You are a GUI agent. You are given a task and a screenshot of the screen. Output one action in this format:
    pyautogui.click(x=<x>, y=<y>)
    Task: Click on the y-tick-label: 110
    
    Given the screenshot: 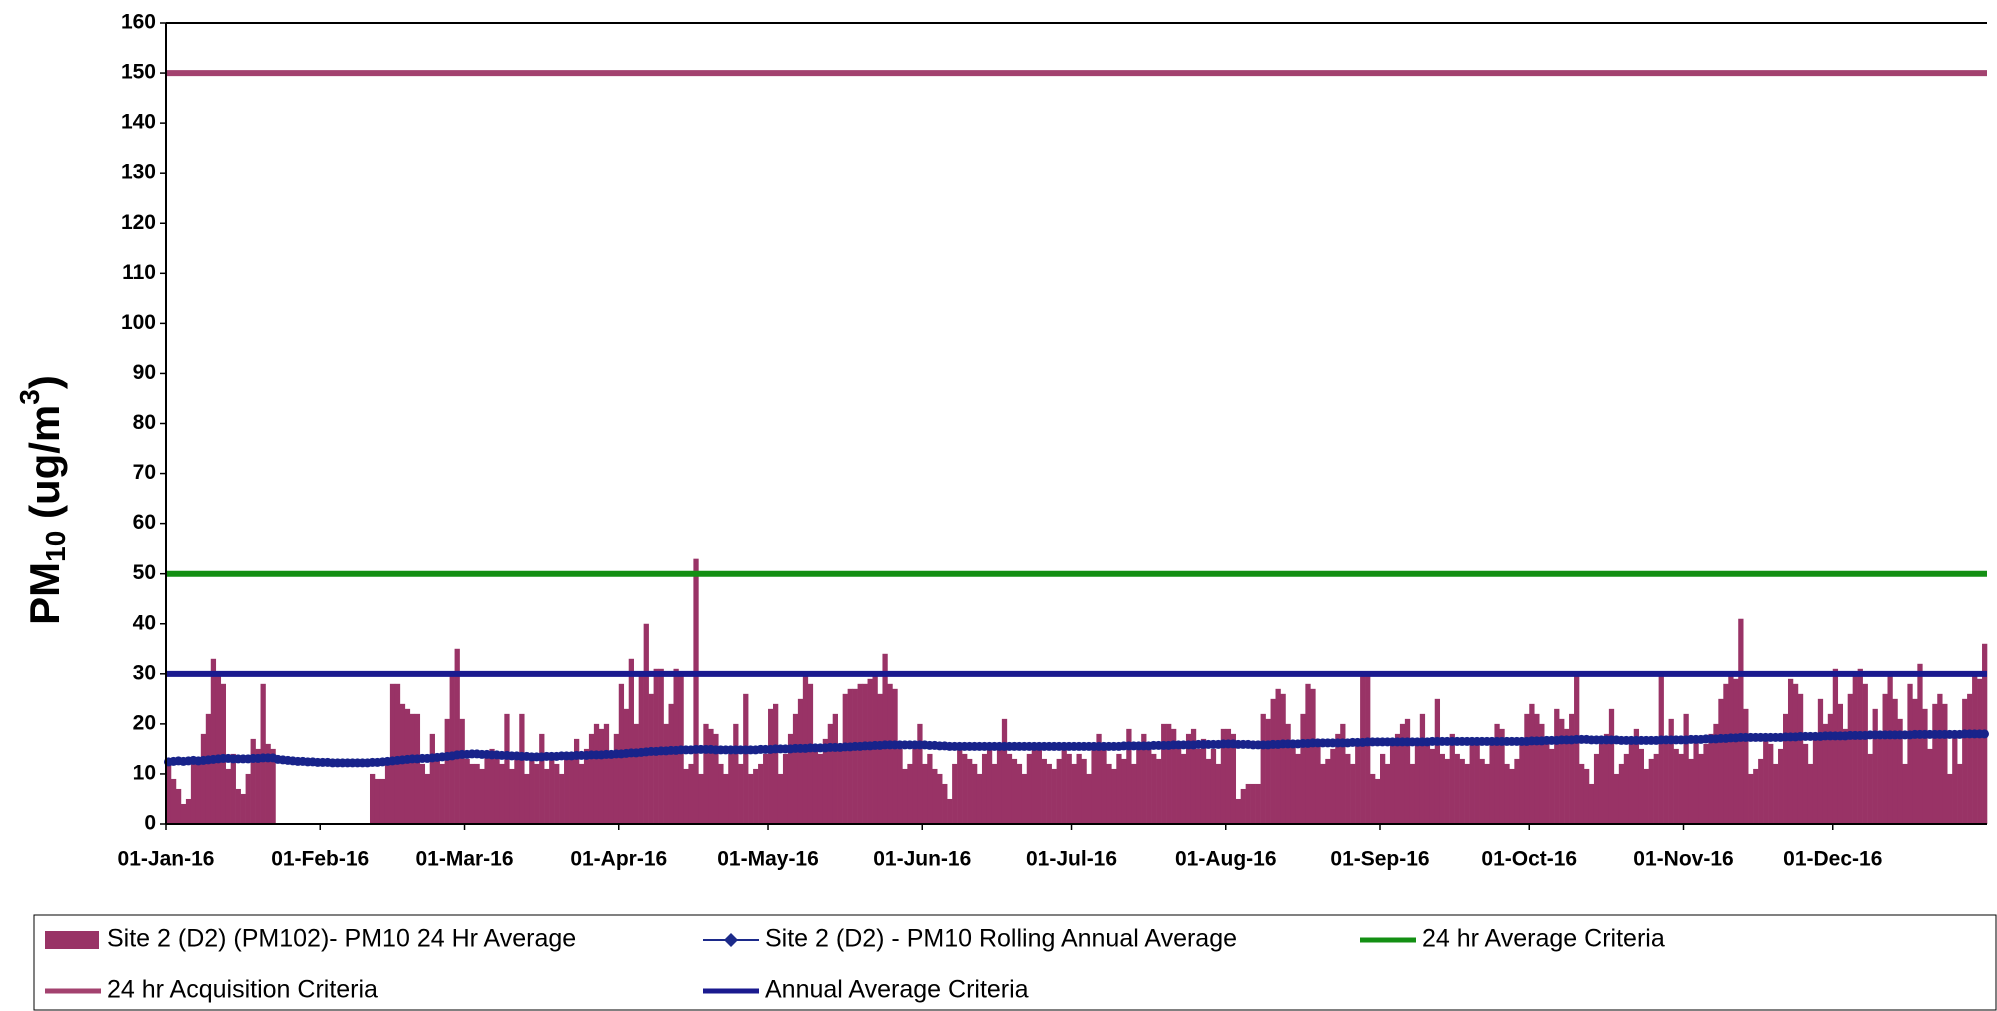 What is the action you would take?
    pyautogui.click(x=139, y=272)
    